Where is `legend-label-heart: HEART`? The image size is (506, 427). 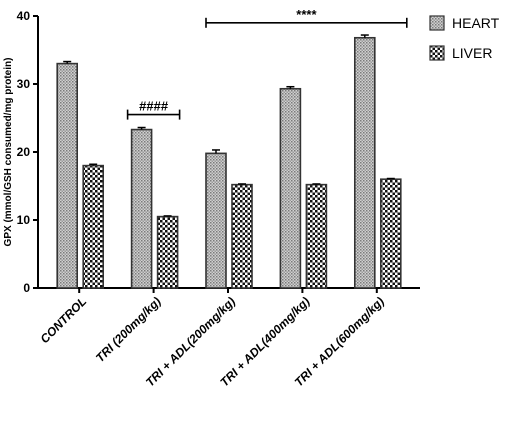 legend-label-heart: HEART is located at coordinates (476, 23).